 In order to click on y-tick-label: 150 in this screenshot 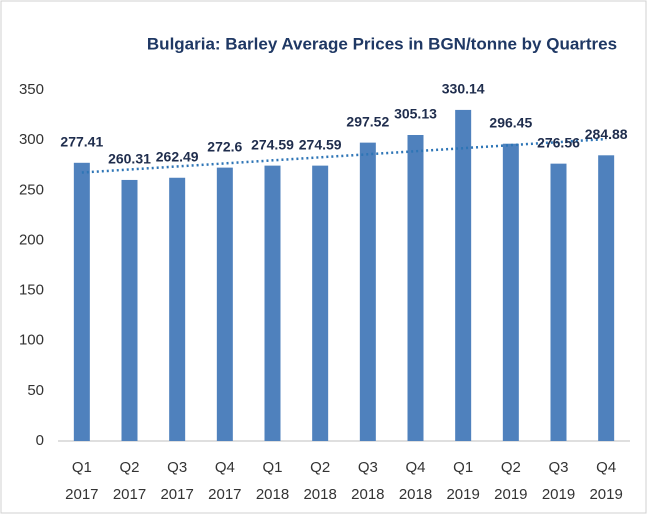, I will do `click(31, 290)`.